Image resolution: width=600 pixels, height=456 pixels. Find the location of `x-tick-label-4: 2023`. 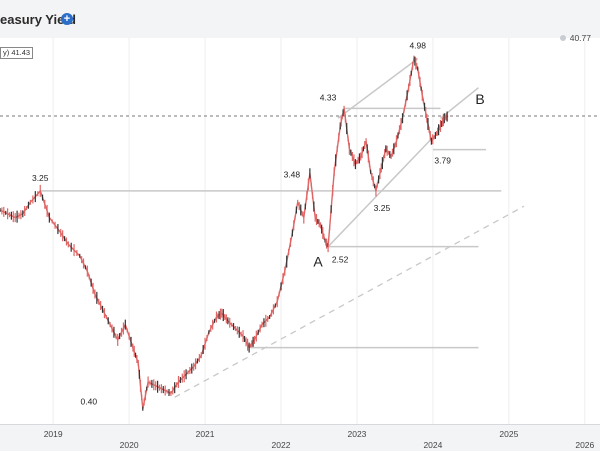

x-tick-label-4: 2023 is located at coordinates (357, 434).